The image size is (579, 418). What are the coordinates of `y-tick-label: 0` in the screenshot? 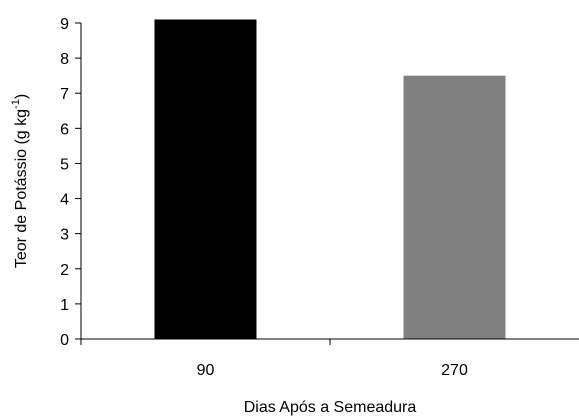 It's located at (64, 340).